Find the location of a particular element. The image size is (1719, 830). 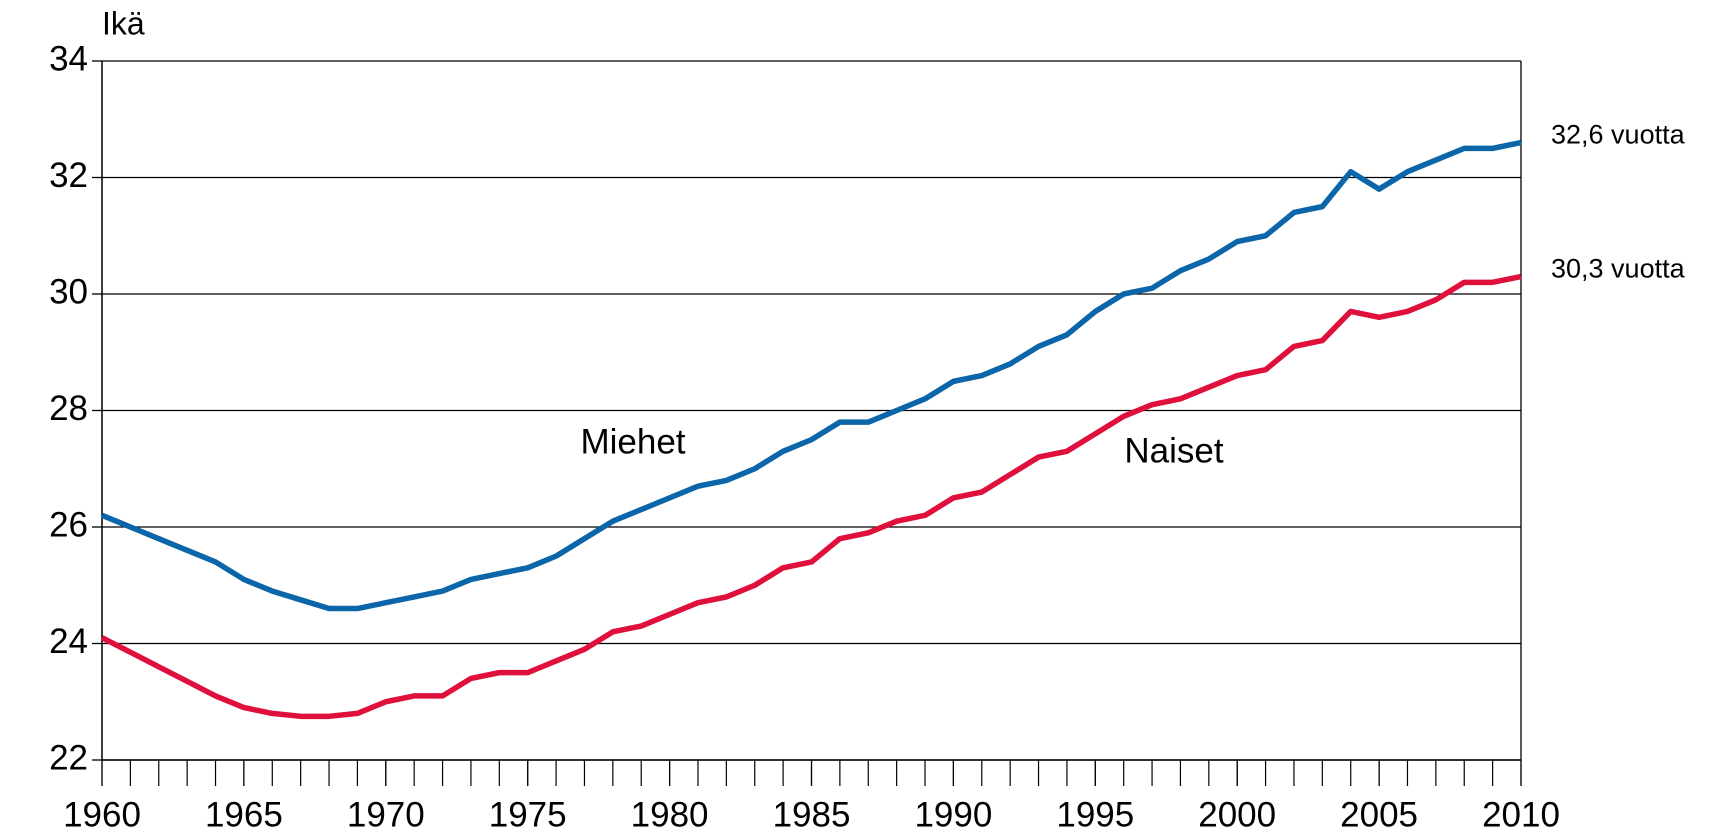

x-tick-label: 1960 is located at coordinates (102, 812).